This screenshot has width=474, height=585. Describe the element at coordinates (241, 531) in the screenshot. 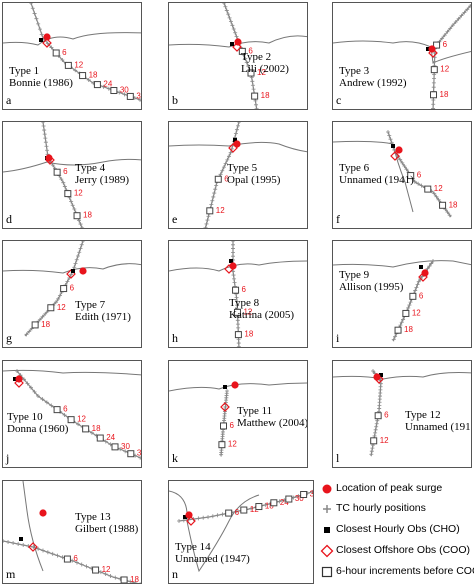

I see `map-svg: 6 12 18 24 30 36` at that location.